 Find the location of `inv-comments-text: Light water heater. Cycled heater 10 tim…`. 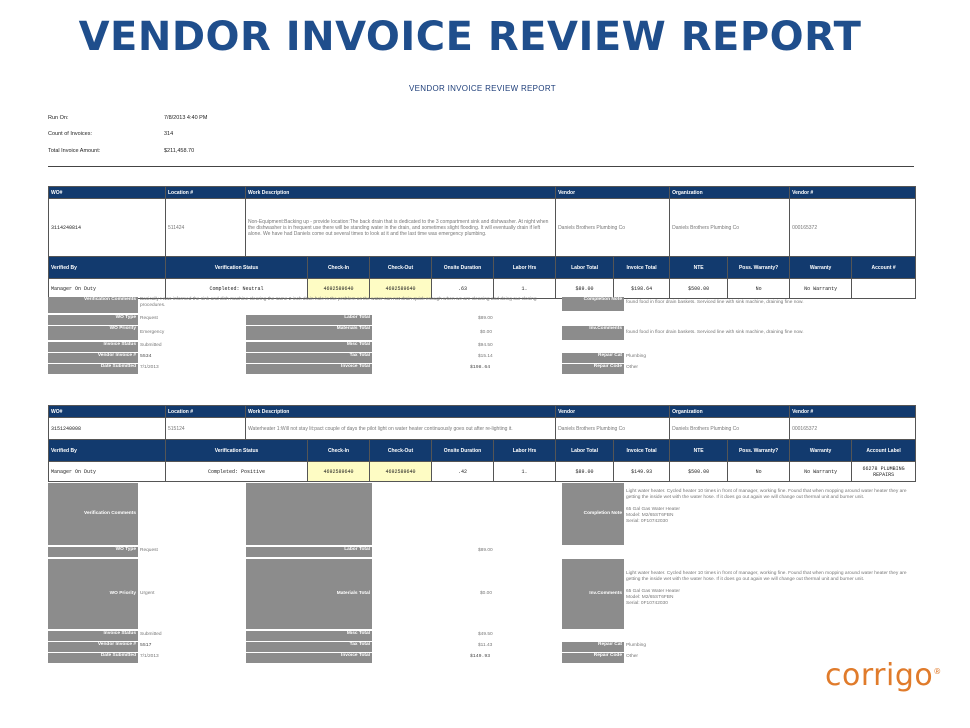

inv-comments-text: Light water heater. Cycled heater 10 tim… is located at coordinates (766, 576).